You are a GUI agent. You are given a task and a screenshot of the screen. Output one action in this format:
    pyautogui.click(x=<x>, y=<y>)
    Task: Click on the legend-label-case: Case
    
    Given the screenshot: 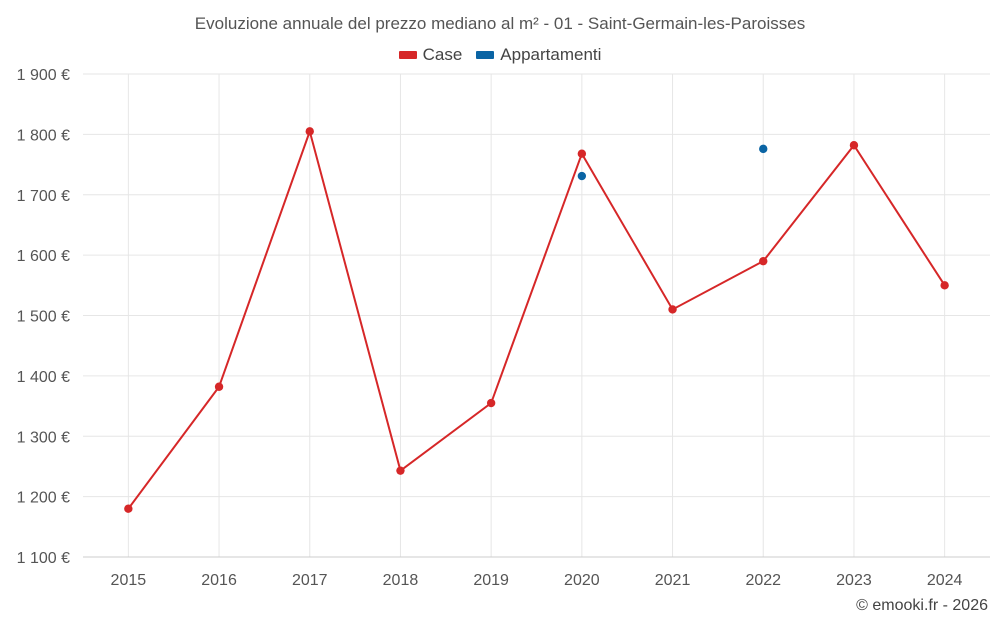 What is the action you would take?
    pyautogui.click(x=442, y=54)
    